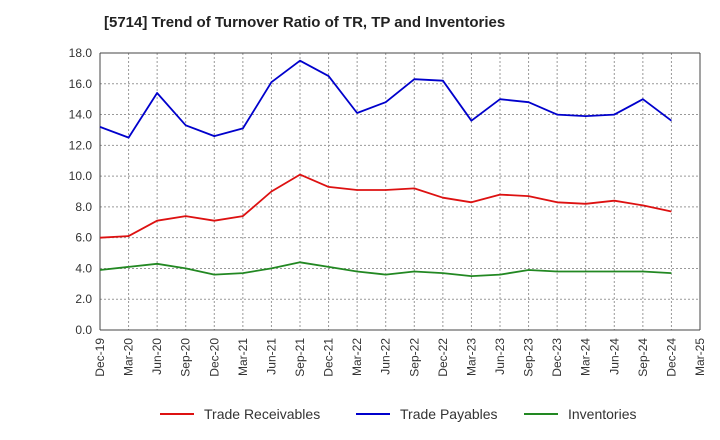 This screenshot has width=720, height=440. I want to click on x-tick-label: Dec-21, so click(329, 357).